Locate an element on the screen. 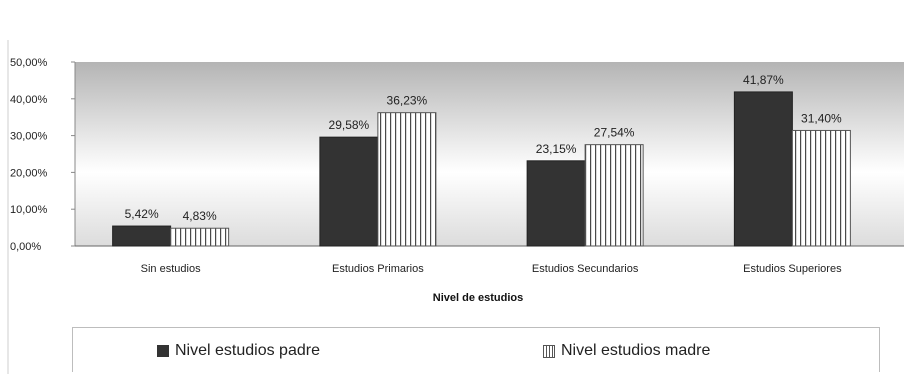 This screenshot has height=374, width=904. data-label: 27,54% is located at coordinates (614, 133).